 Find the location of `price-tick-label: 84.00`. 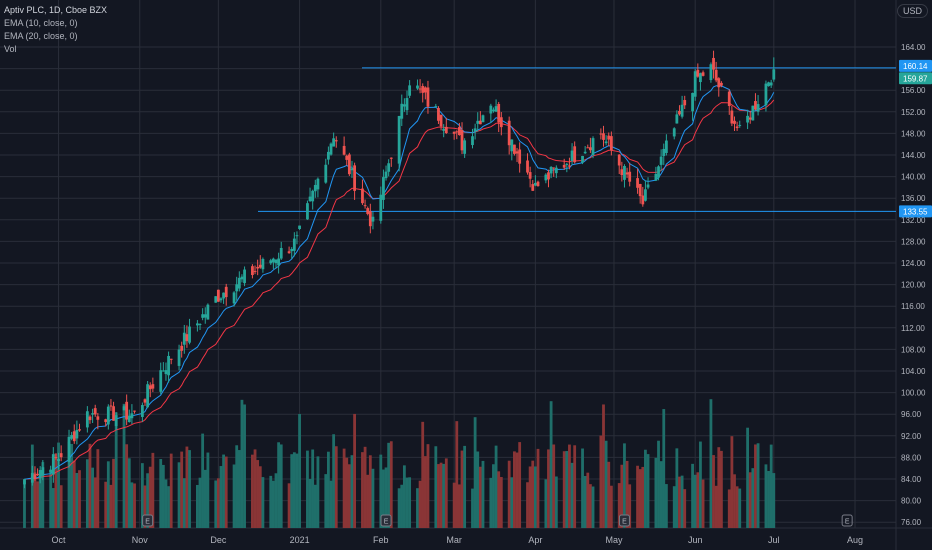

price-tick-label: 84.00 is located at coordinates (911, 479).